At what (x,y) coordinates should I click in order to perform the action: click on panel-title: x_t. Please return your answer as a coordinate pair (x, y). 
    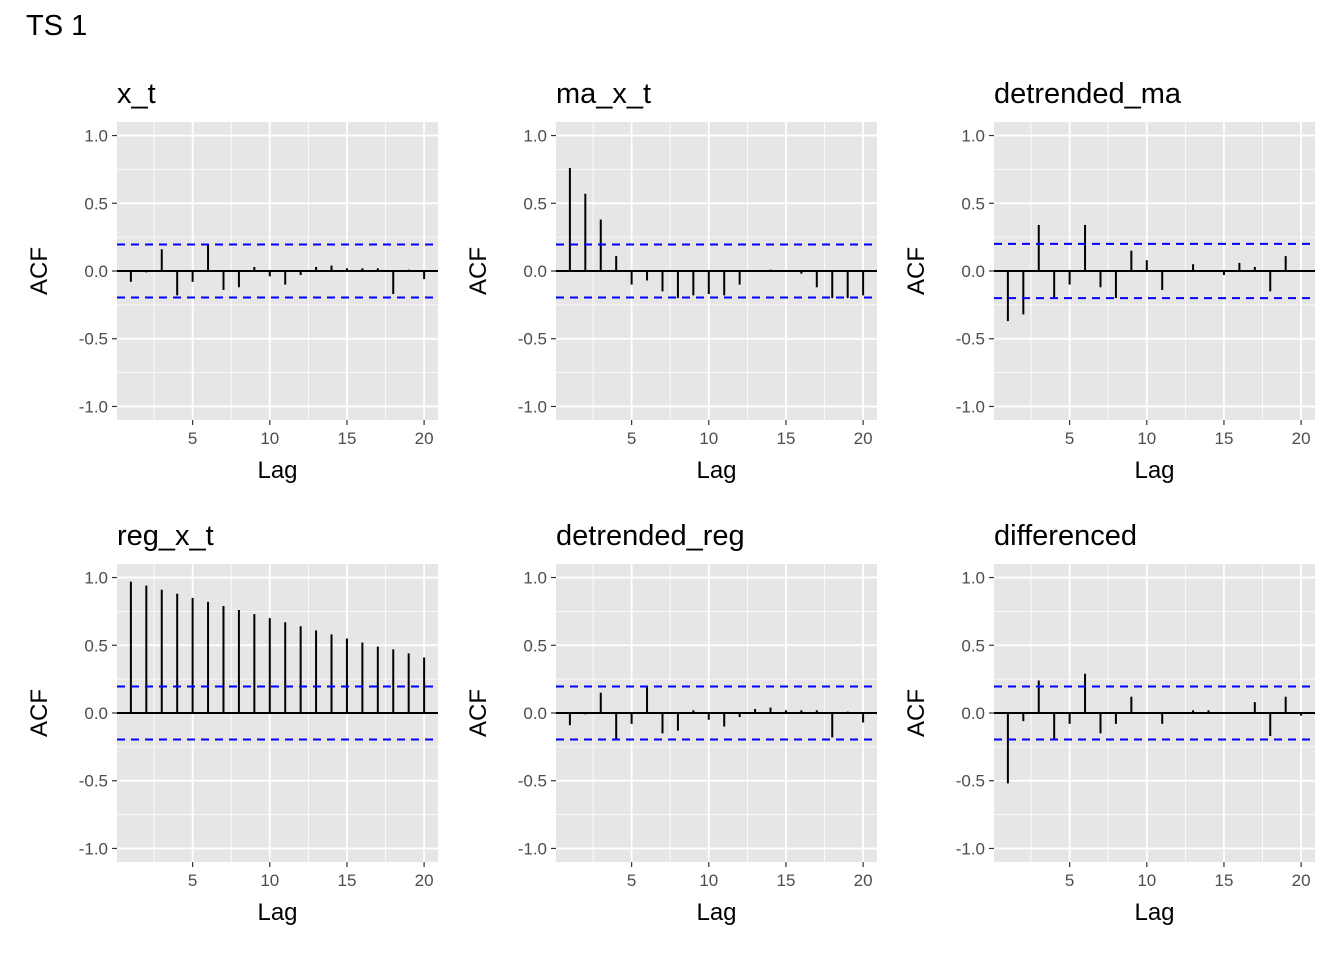
    Looking at the image, I should click on (136, 94).